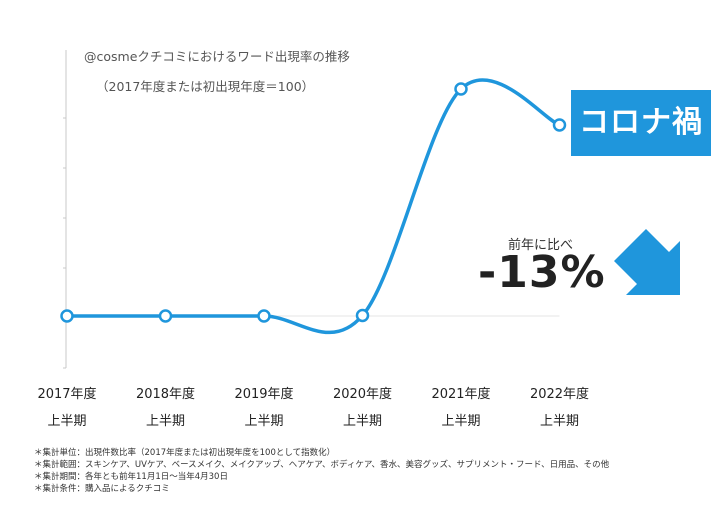  I want to click on x-tick-label-year: 2021年度, so click(461, 394).